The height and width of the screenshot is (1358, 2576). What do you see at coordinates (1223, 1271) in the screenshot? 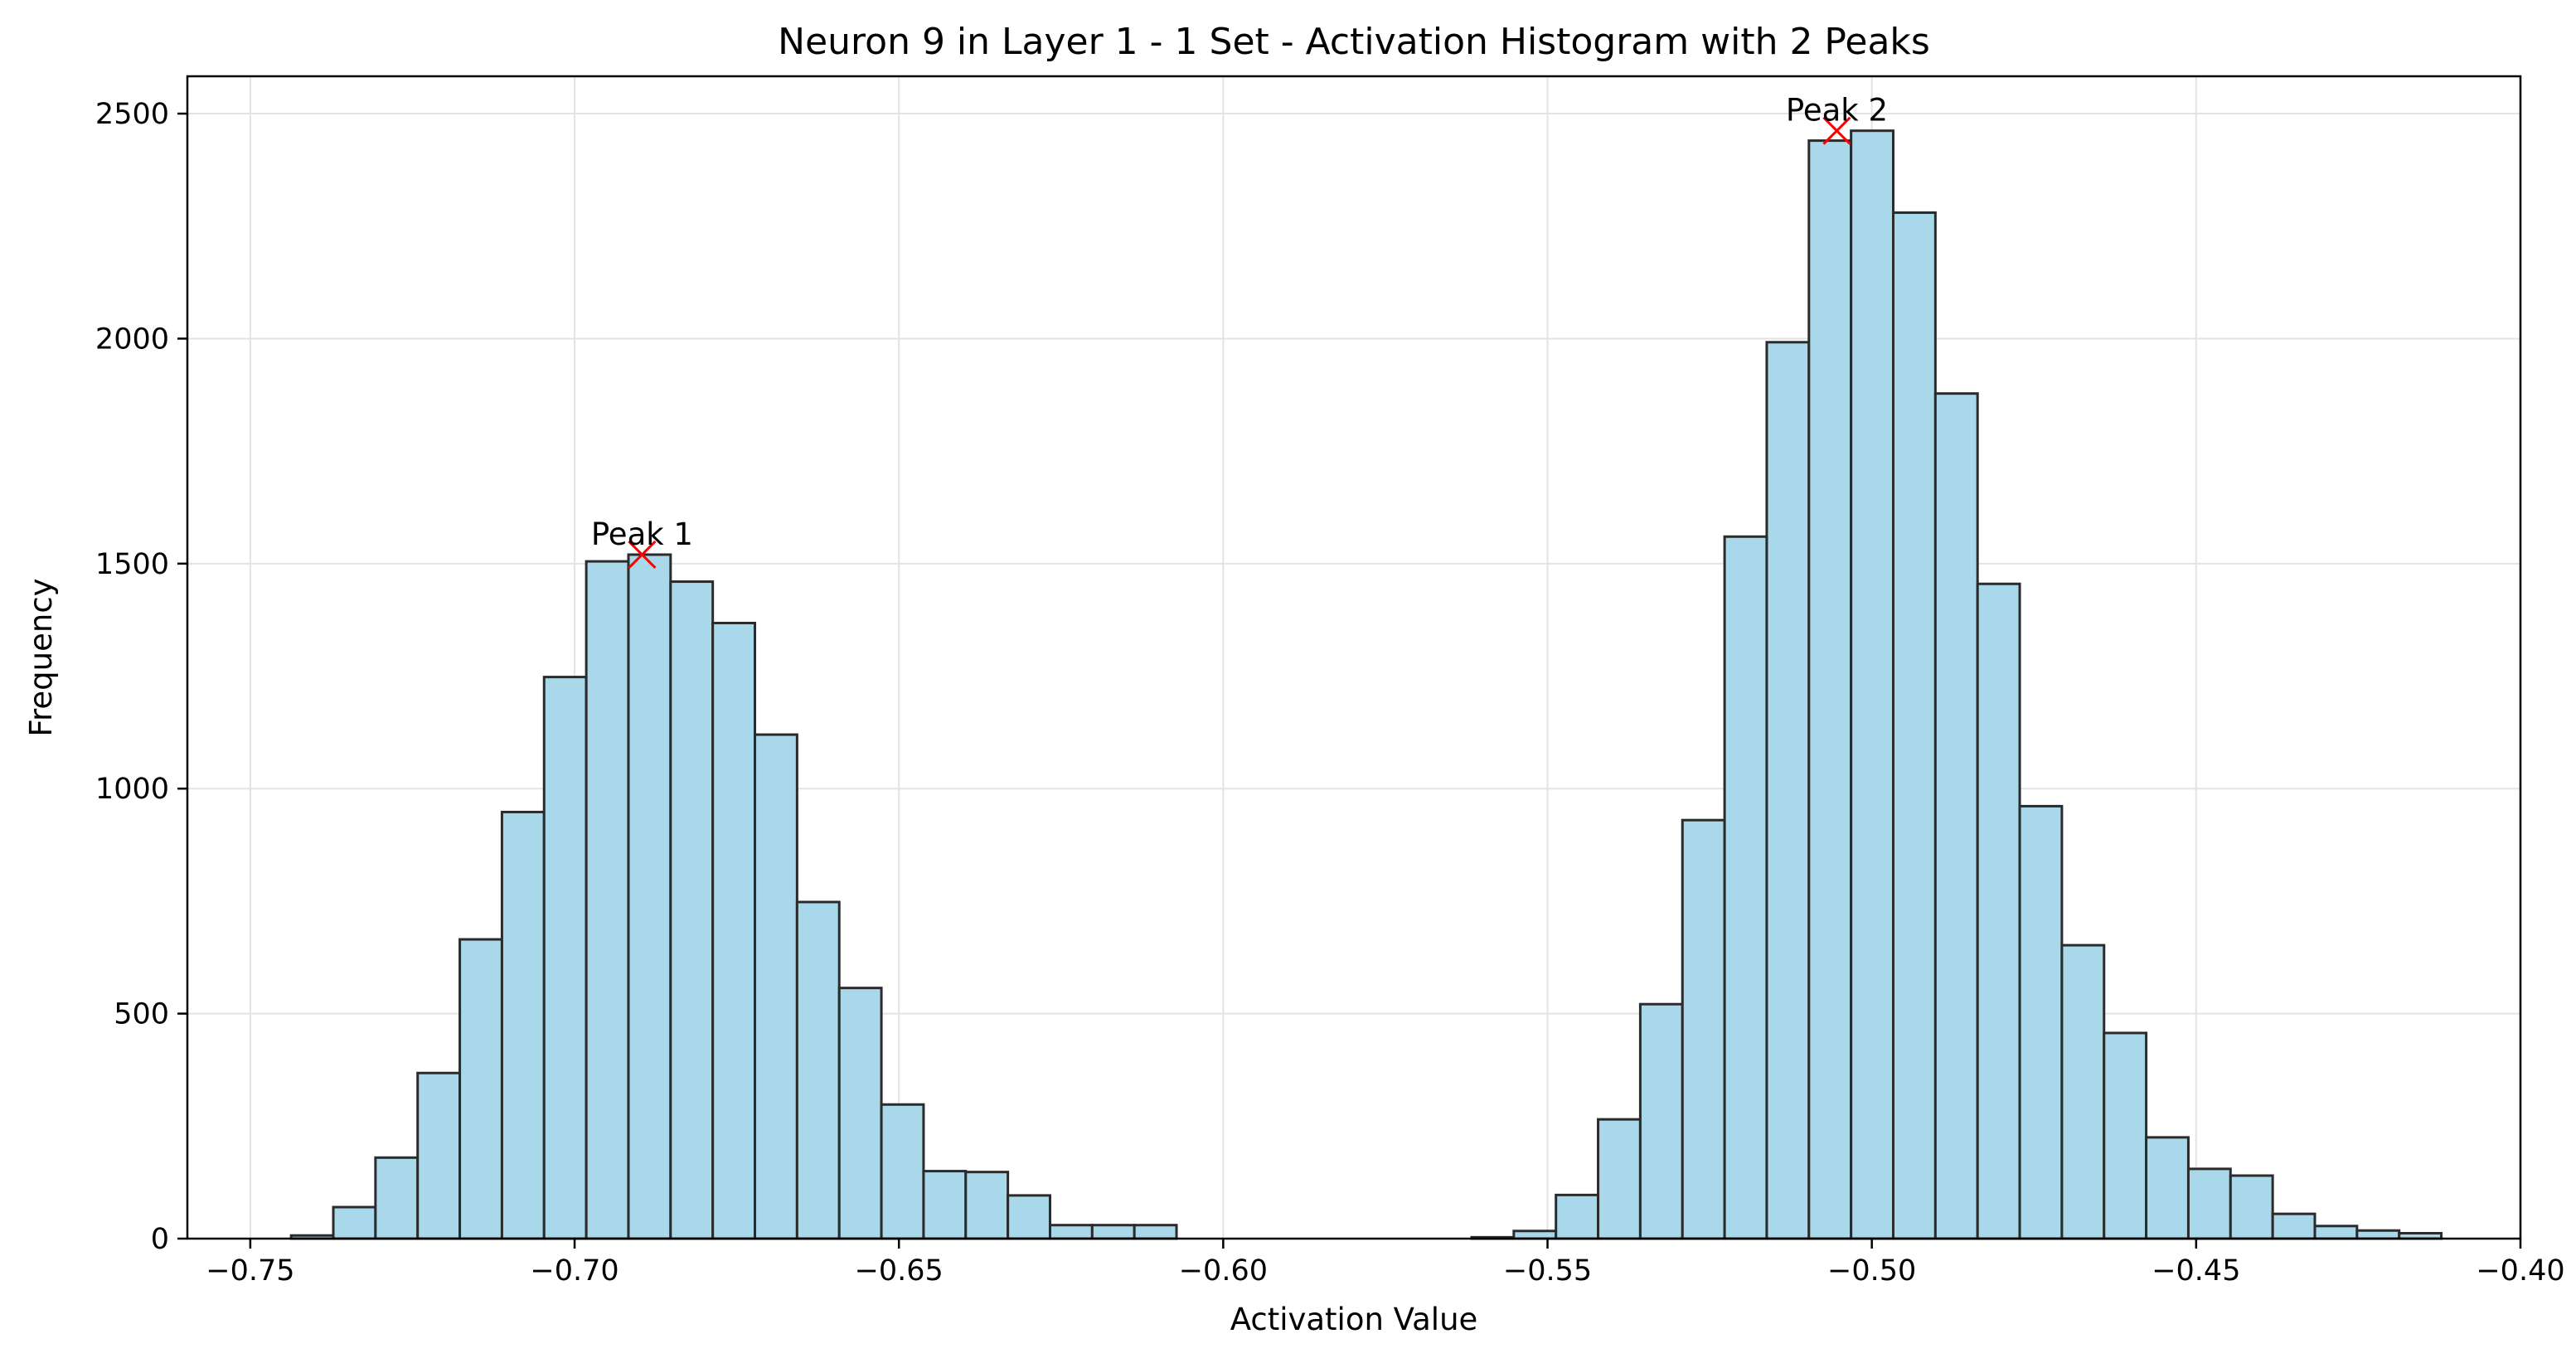
I see `x-tick-label: −0.60` at bounding box center [1223, 1271].